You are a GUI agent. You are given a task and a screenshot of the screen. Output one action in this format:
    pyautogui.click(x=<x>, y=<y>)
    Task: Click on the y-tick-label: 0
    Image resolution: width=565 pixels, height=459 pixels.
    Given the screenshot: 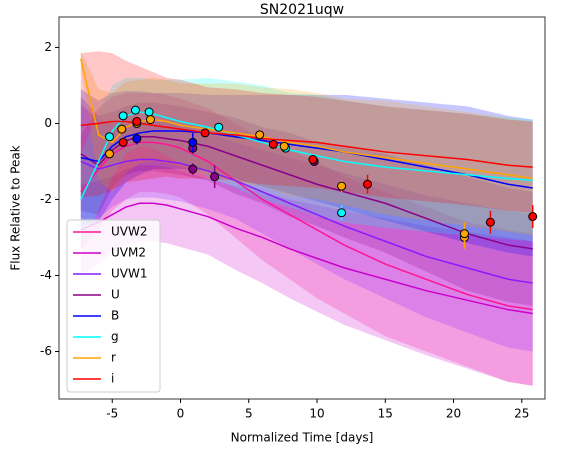 What is the action you would take?
    pyautogui.click(x=48, y=123)
    